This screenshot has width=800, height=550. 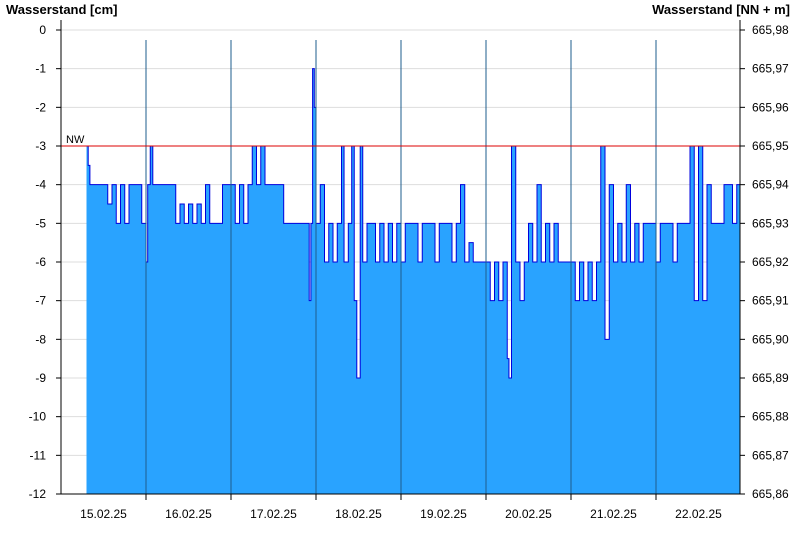 I want to click on left-tick-label: -10, so click(x=38, y=417).